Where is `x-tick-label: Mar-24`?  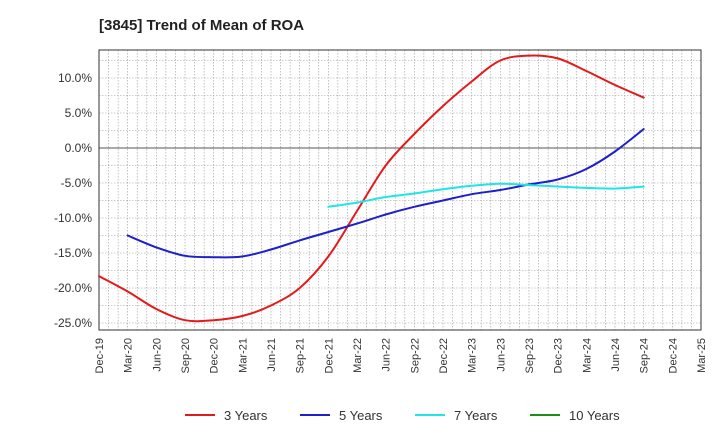
x-tick-label: Mar-24 is located at coordinates (587, 355).